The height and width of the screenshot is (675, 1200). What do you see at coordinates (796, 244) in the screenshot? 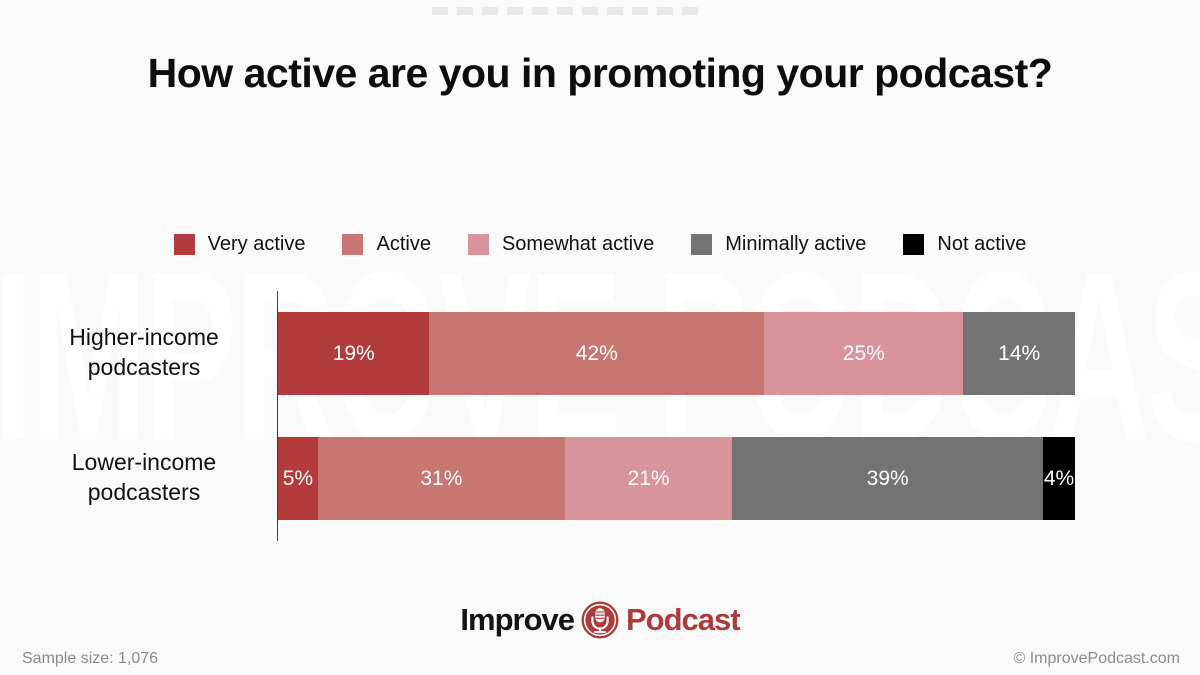
I see `legend-label: Minimally active` at bounding box center [796, 244].